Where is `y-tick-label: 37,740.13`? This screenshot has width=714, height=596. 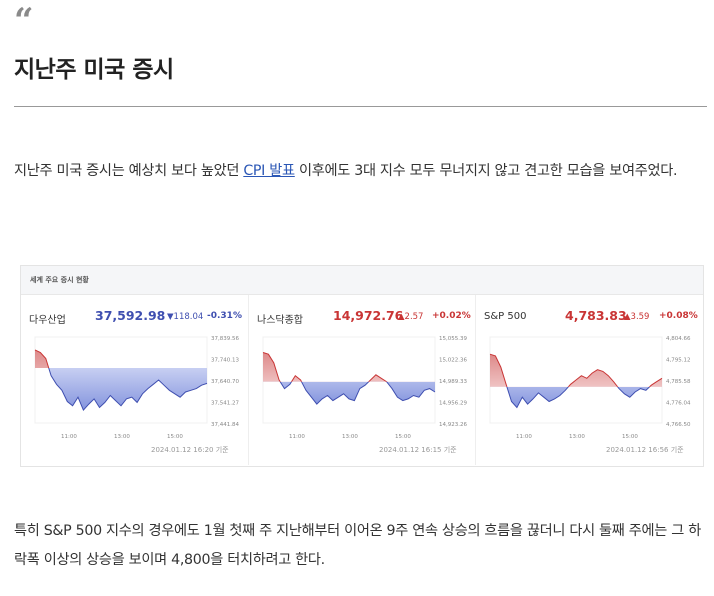 y-tick-label: 37,740.13 is located at coordinates (225, 361).